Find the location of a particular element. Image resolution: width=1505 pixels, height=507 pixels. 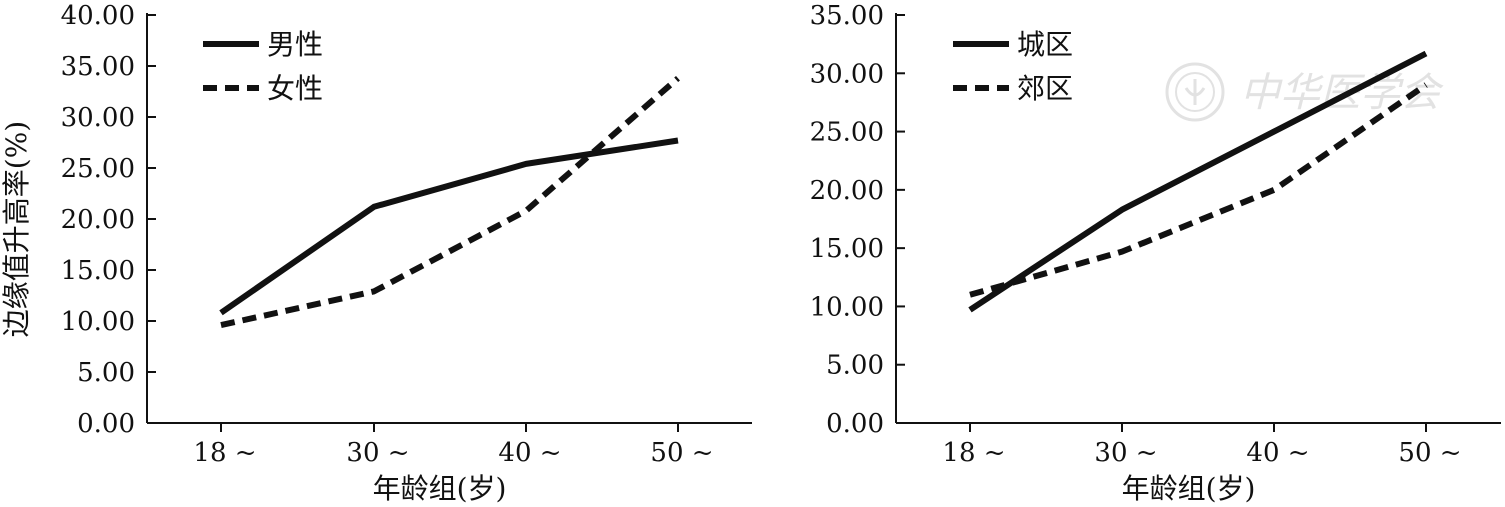

legend-label-2: 郊区 is located at coordinates (1045, 88).